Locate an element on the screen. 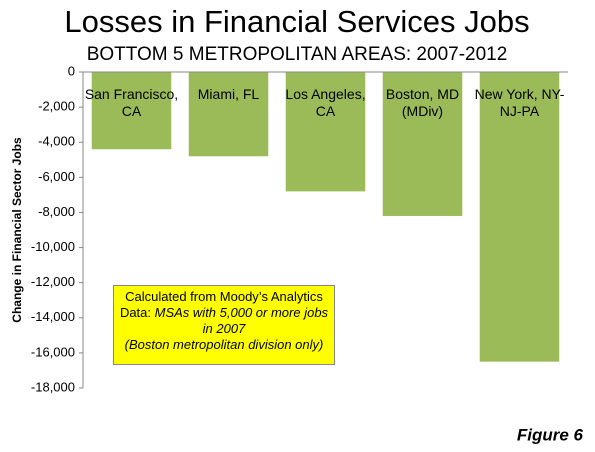 The image size is (595, 452). y-tick-label: -12,000 is located at coordinates (53, 281).